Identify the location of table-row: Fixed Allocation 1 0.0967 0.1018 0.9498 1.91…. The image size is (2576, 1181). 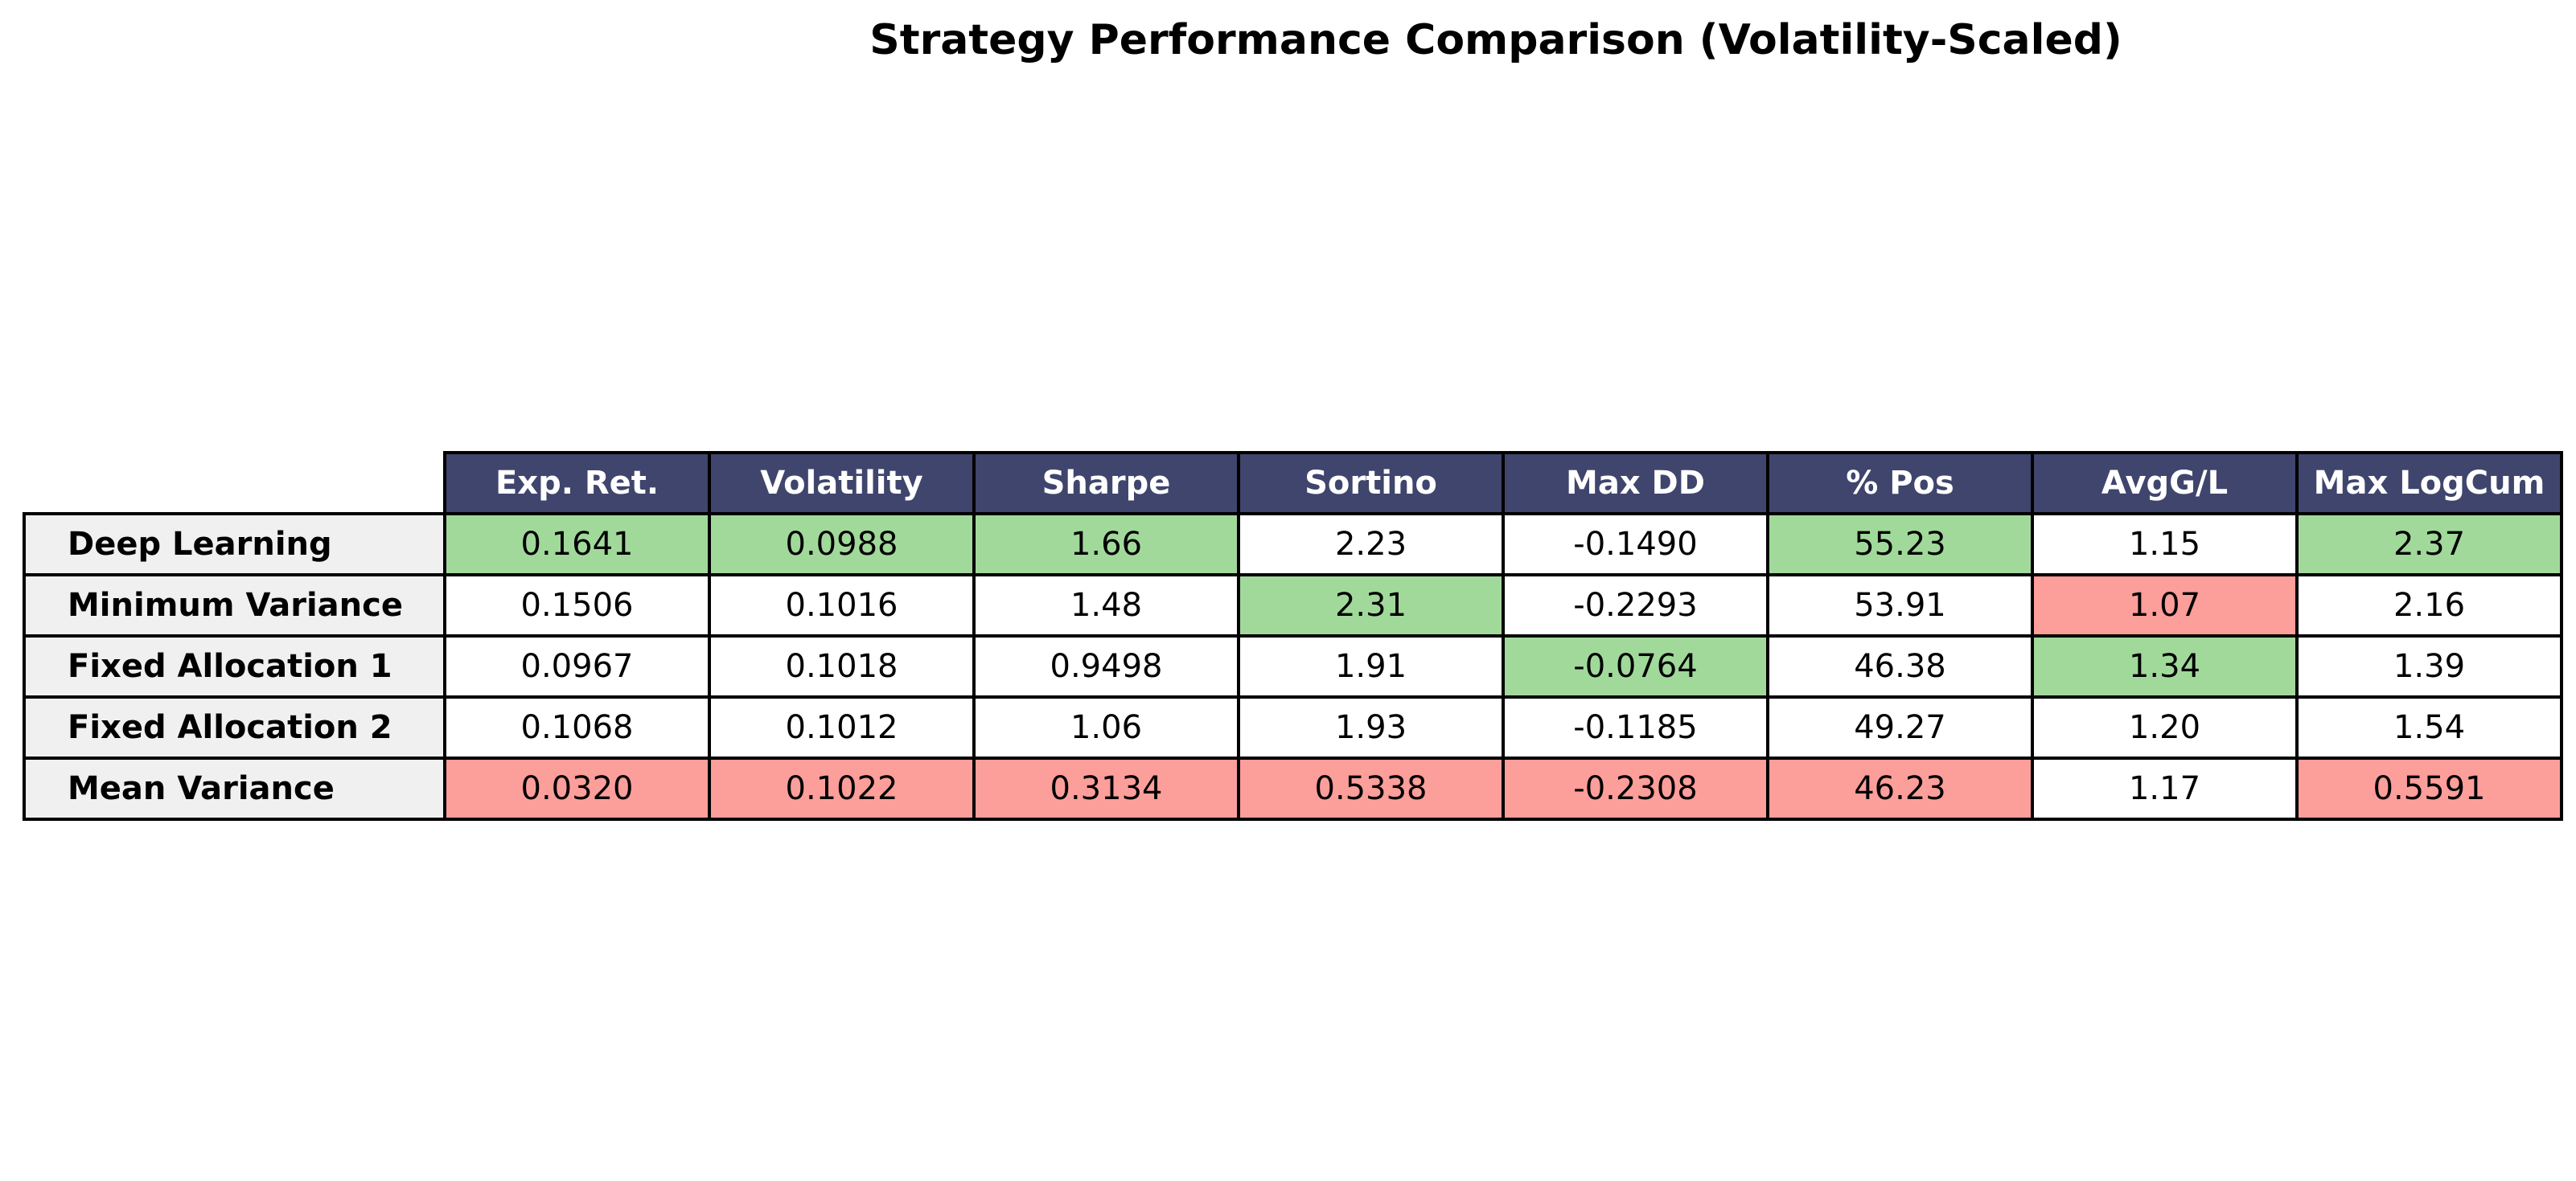
(1293, 666).